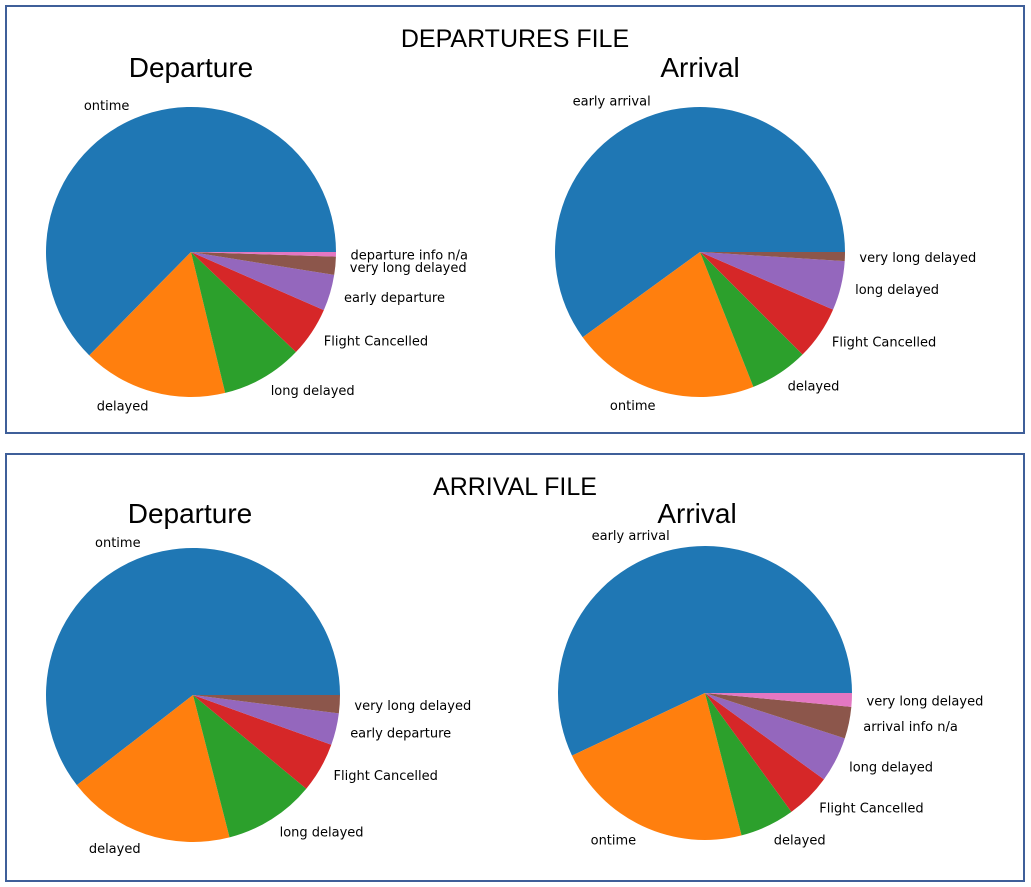 The image size is (1031, 887). I want to click on pie-slice-departure-info-n-a, so click(264, 254).